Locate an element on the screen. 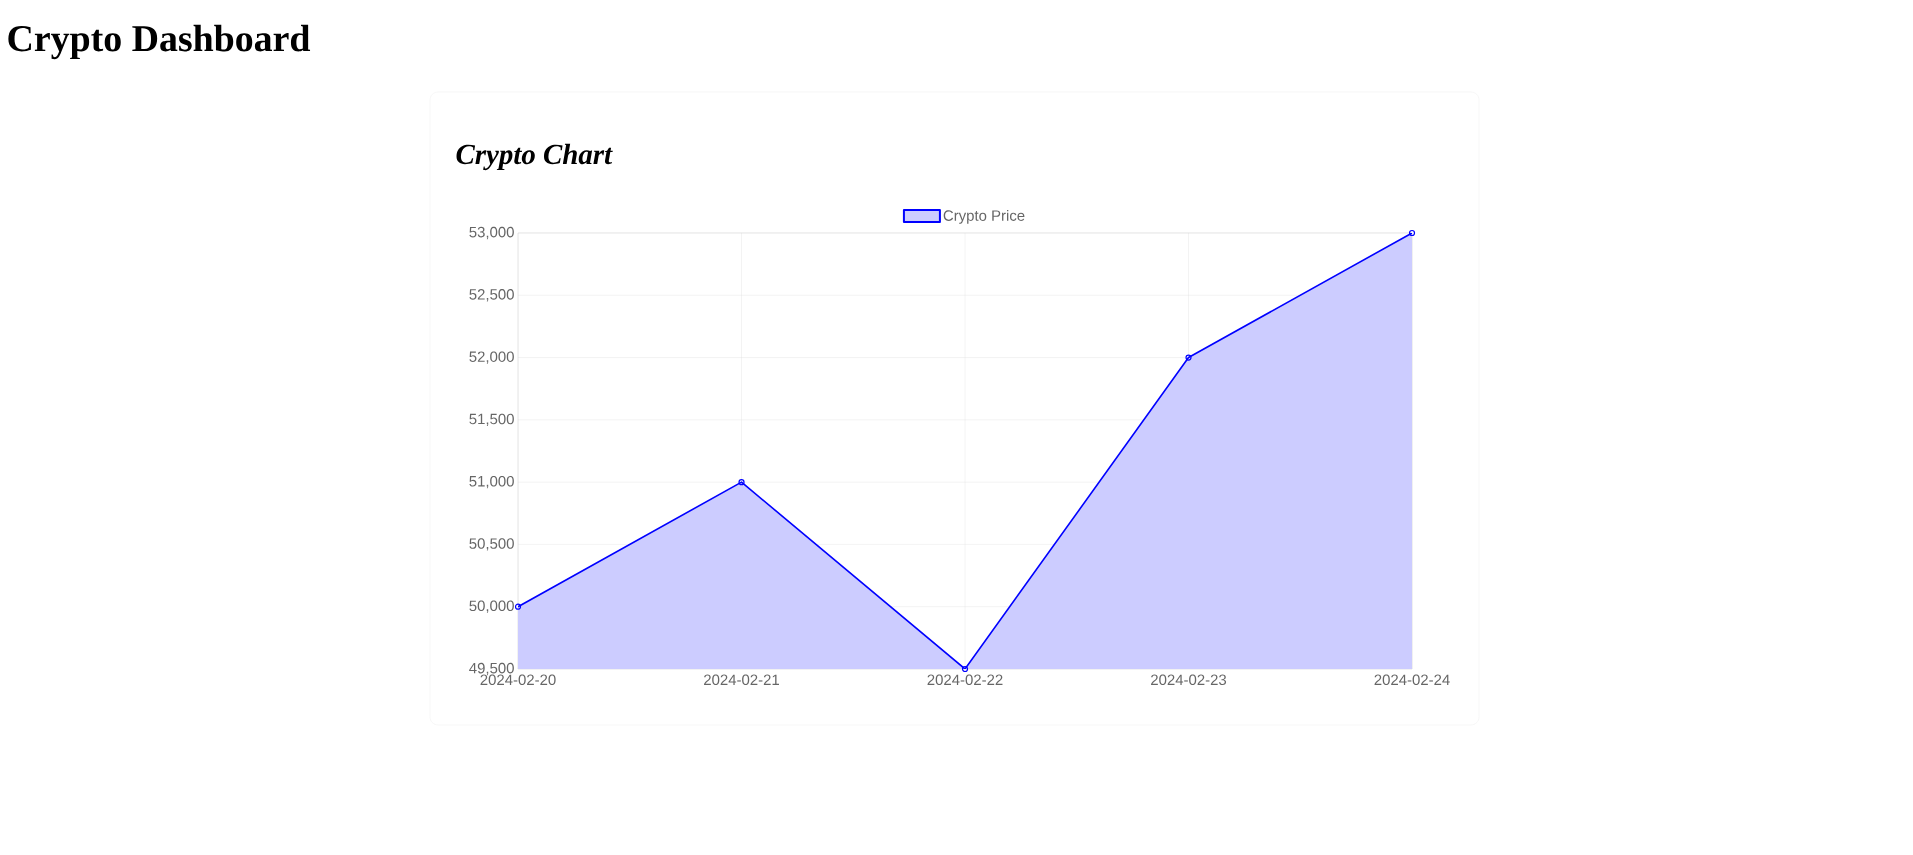  legend-label: Crypto Price is located at coordinates (984, 216).